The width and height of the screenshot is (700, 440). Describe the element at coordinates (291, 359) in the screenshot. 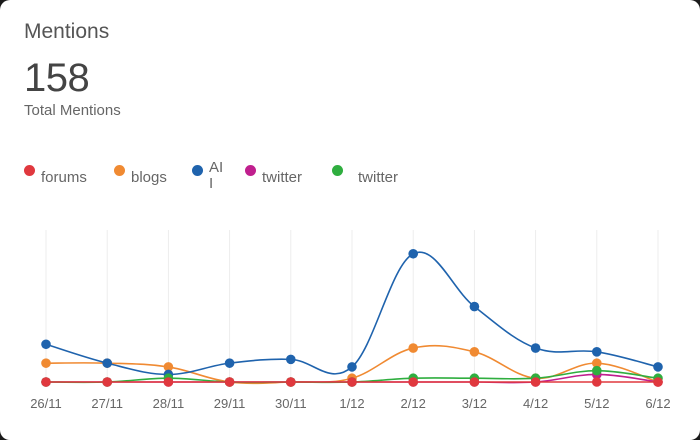

I see `data-point-AII-30/11` at that location.